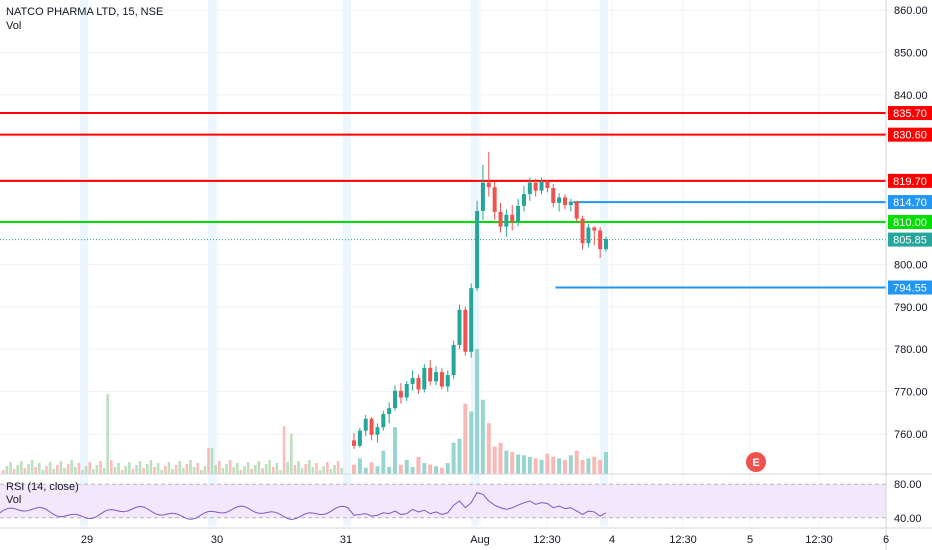 The image size is (932, 550). I want to click on earnings-marker-text: E, so click(755, 463).